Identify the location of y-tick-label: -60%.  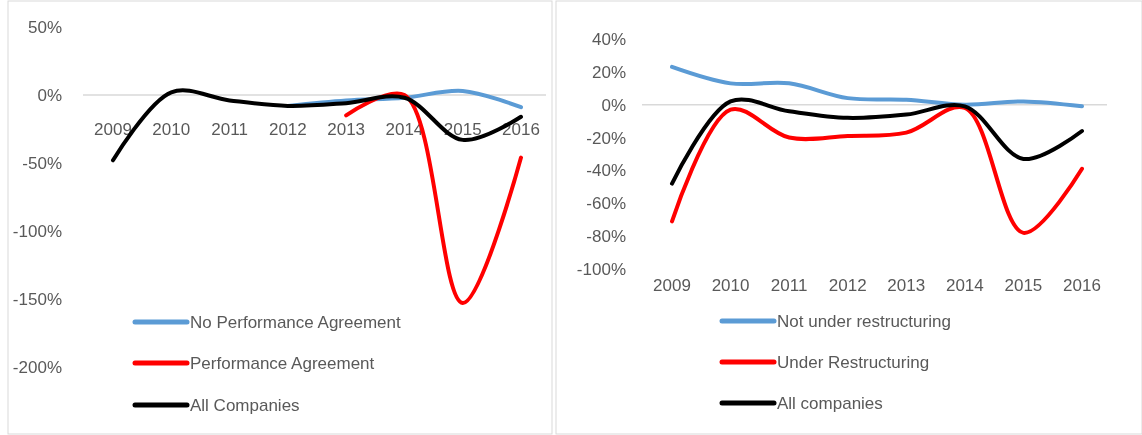
(606, 204).